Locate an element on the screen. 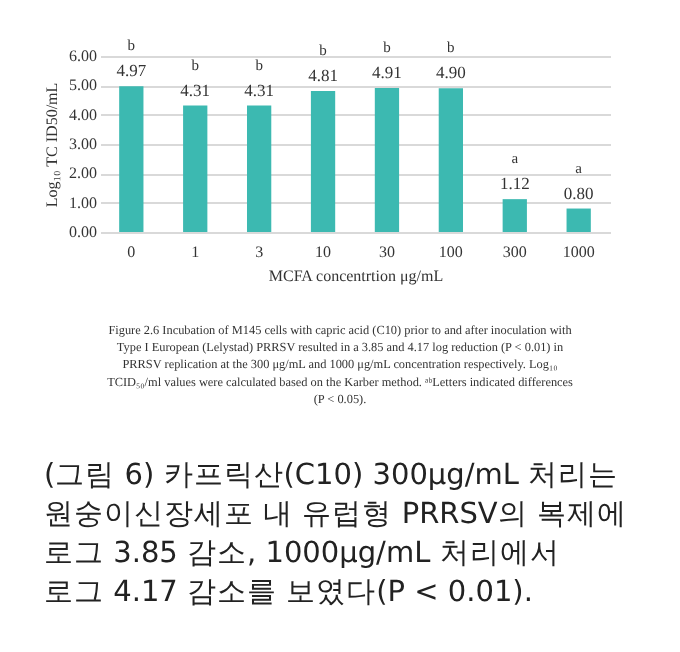  x-tick-label: 3 is located at coordinates (259, 252).